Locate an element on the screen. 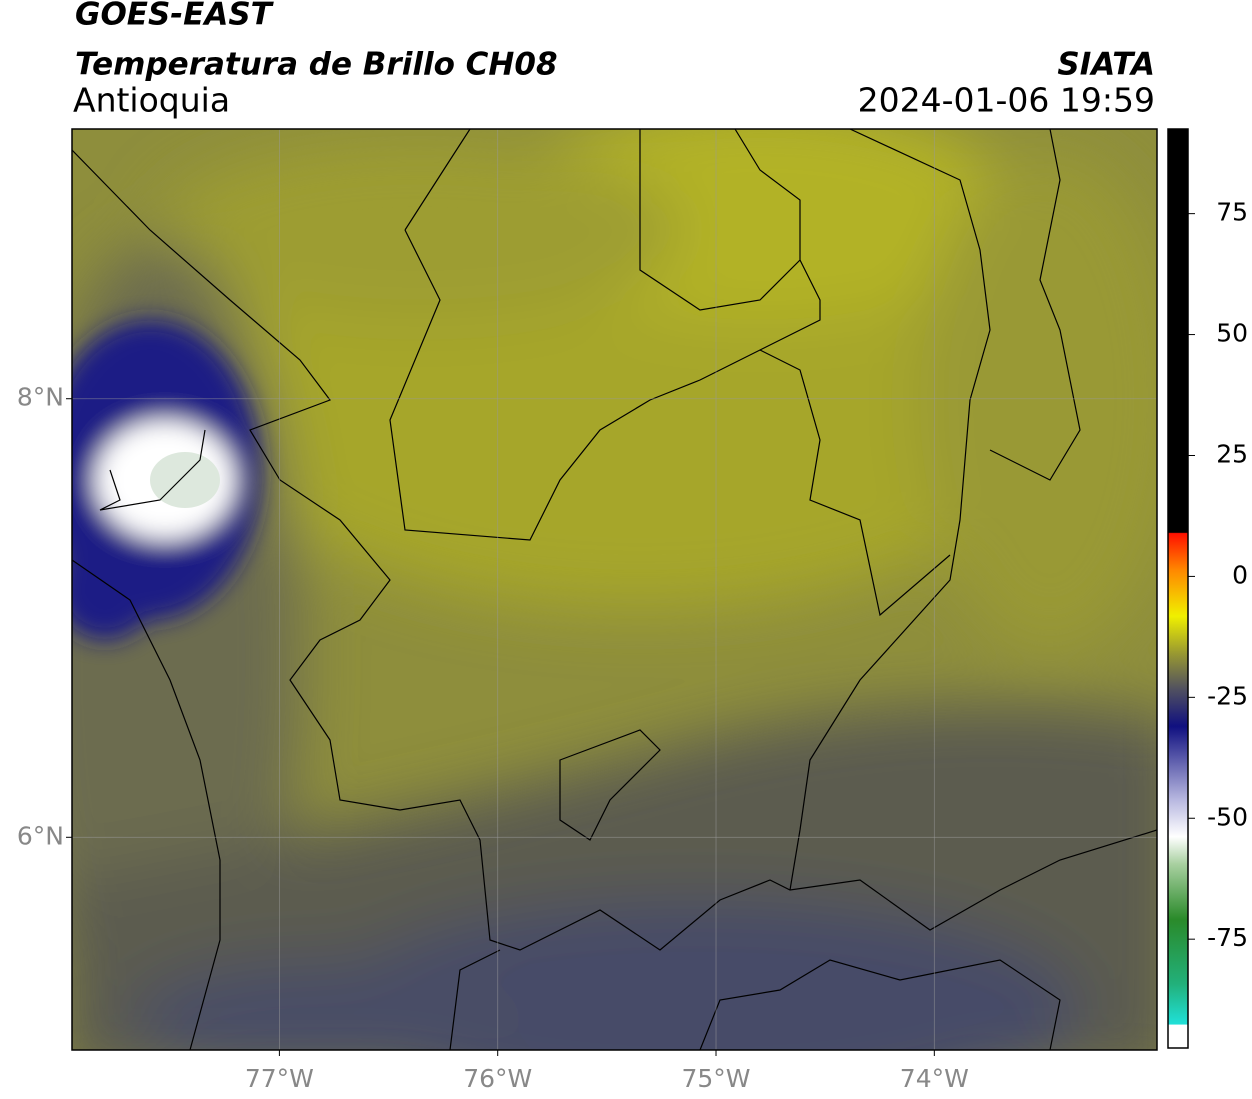 Image resolution: width=1252 pixels, height=1099 pixels. title: GOES-EAST is located at coordinates (175, 16).